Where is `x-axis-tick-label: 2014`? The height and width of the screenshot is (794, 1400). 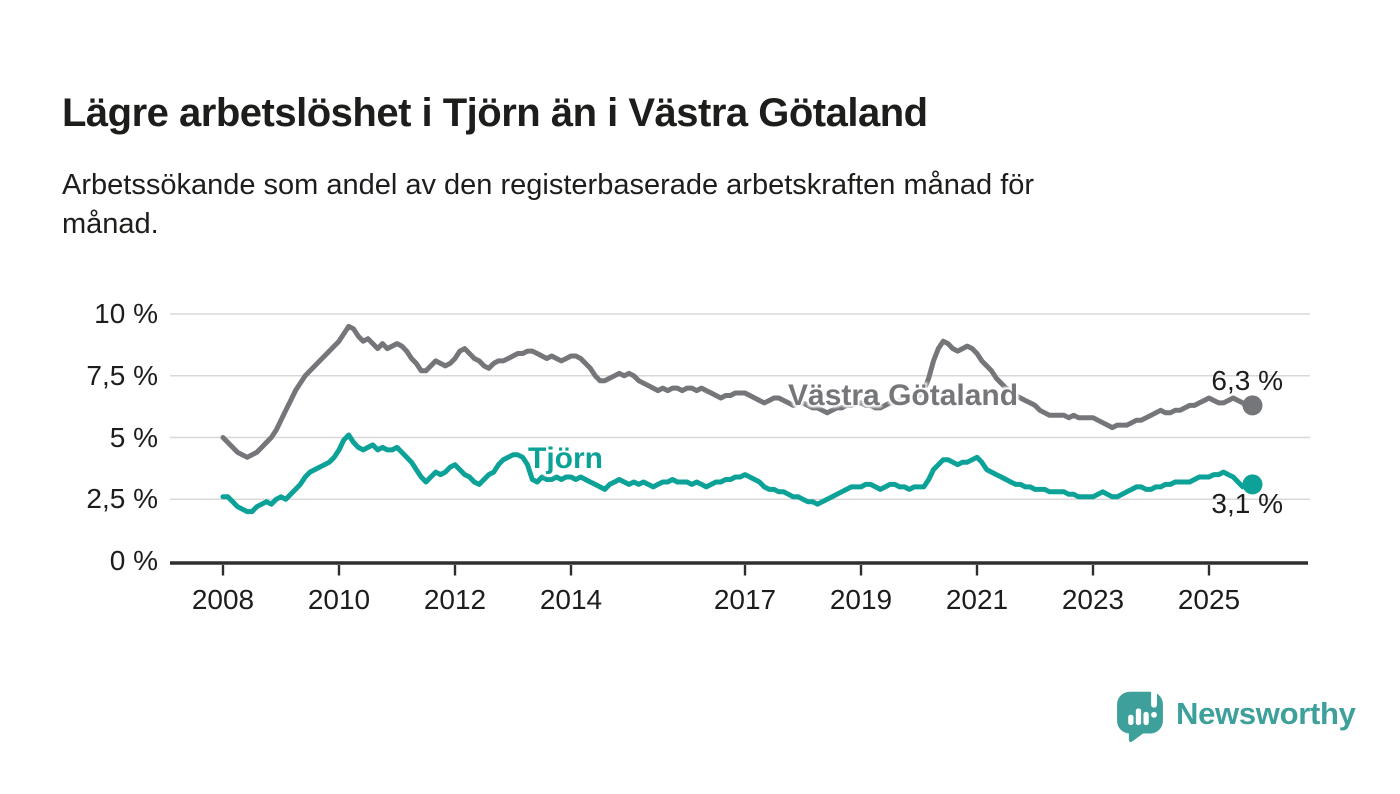
x-axis-tick-label: 2014 is located at coordinates (571, 599).